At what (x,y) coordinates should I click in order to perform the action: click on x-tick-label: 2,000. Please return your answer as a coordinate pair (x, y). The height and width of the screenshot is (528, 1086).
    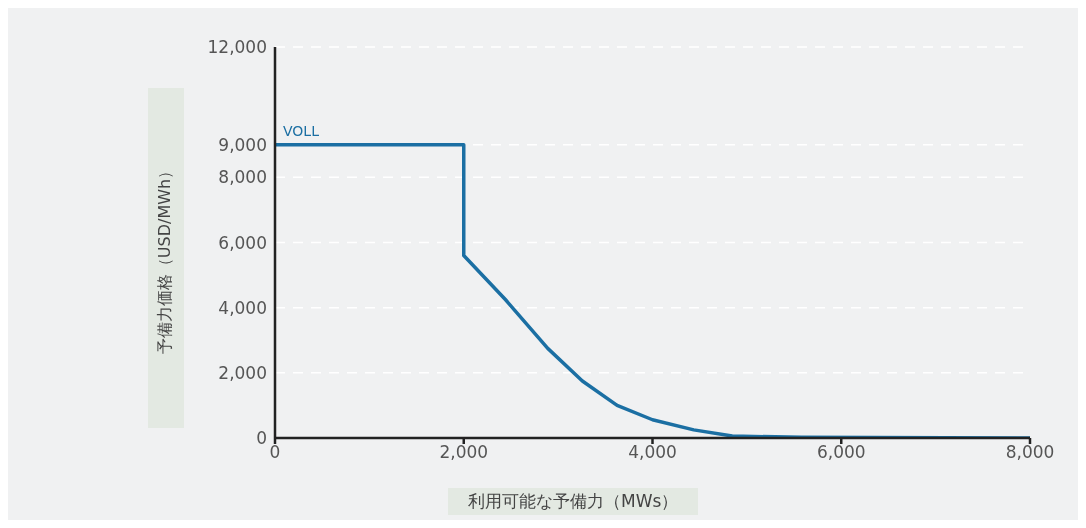
    Looking at the image, I should click on (464, 452).